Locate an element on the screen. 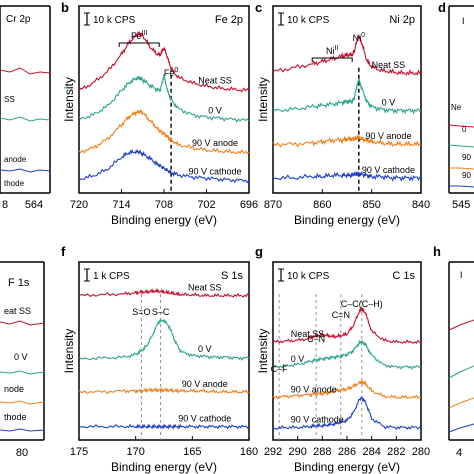 Image resolution: width=474 pixels, height=474 pixels. x-tick-label: 175 is located at coordinates (79, 452).